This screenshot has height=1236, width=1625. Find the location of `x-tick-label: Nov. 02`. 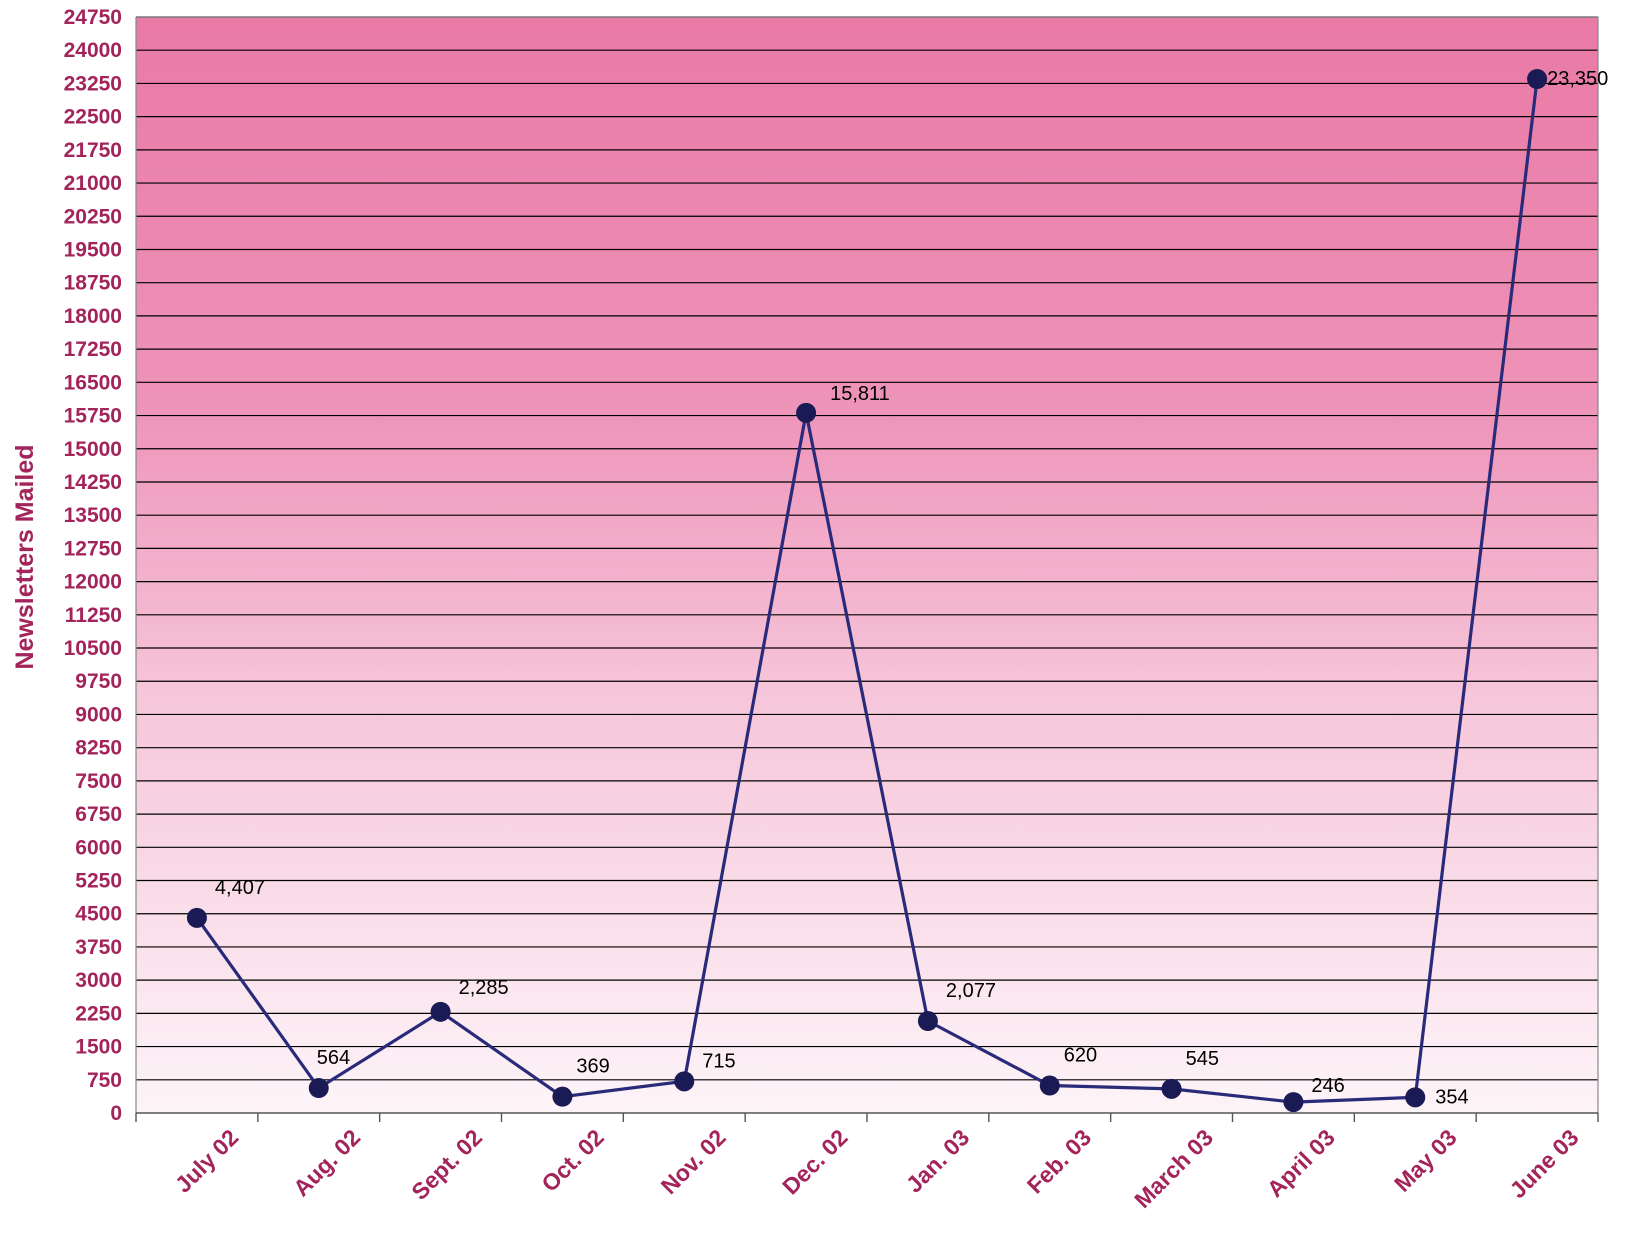

x-tick-label: Nov. 02 is located at coordinates (693, 1161).